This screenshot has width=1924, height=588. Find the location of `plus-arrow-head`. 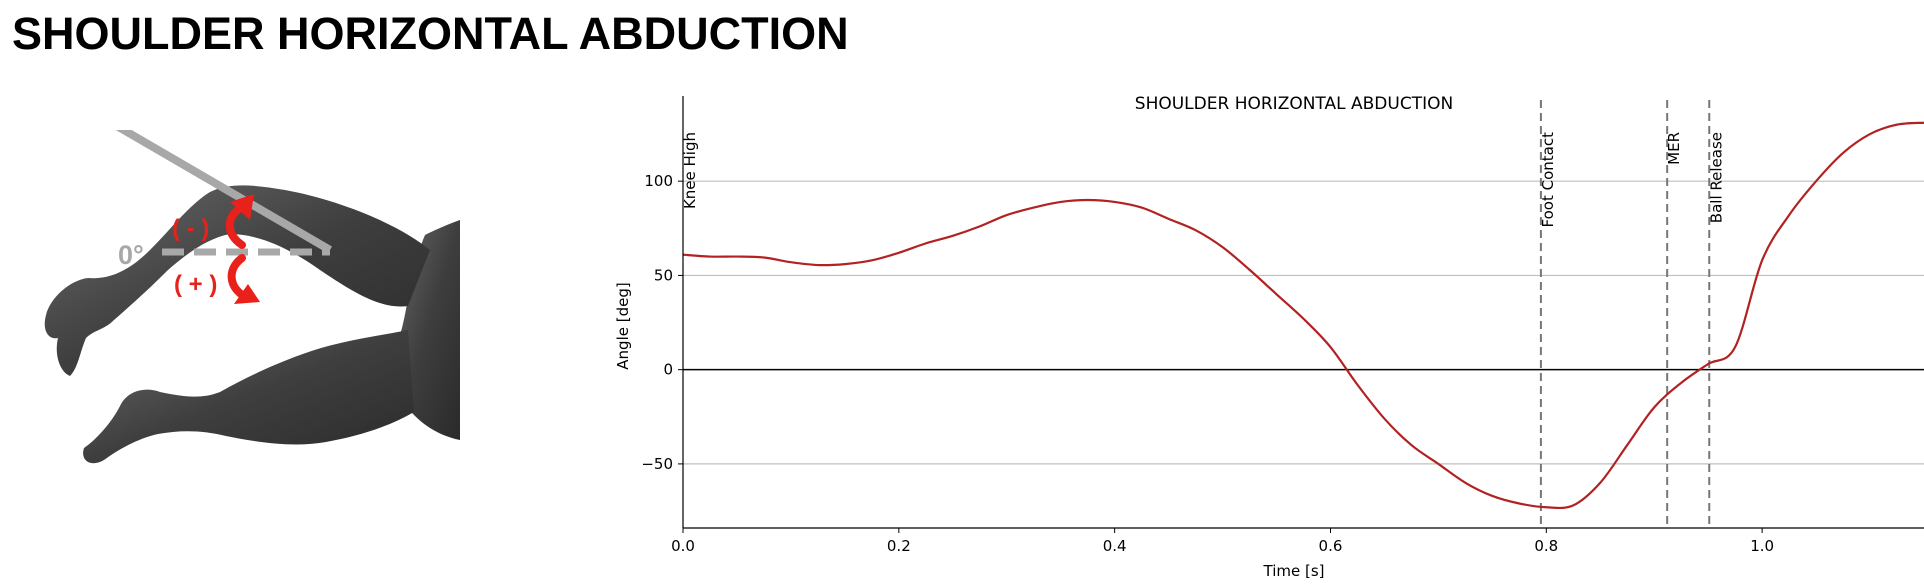

plus-arrow-head is located at coordinates (247, 294).